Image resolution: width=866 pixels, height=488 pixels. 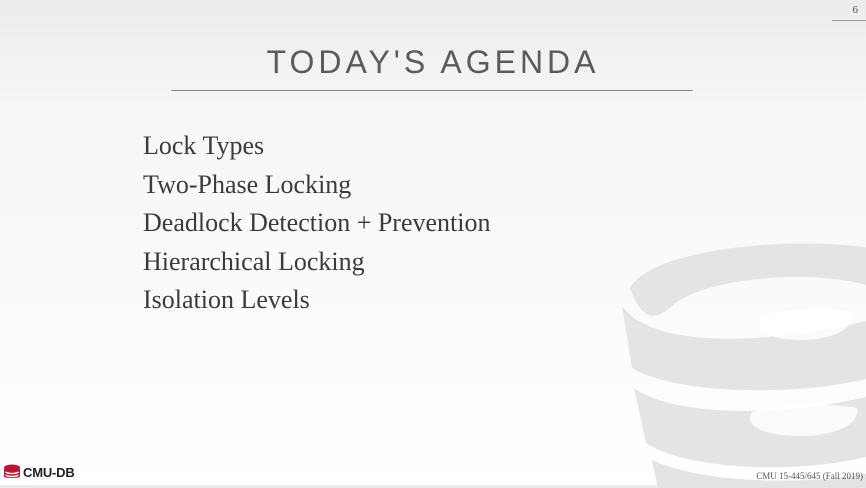 What do you see at coordinates (247, 184) in the screenshot?
I see `agenda-item-two-phase-locking: Two-Phase Locking` at bounding box center [247, 184].